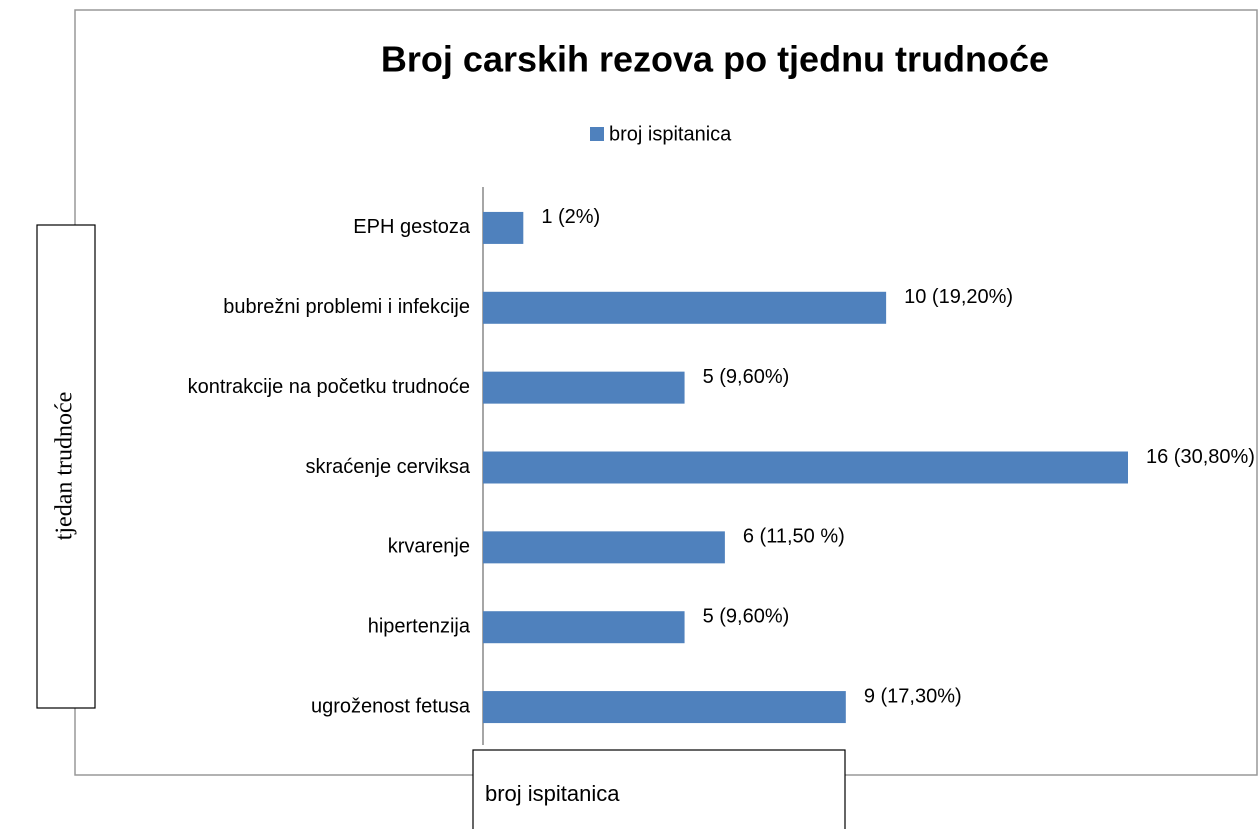  What do you see at coordinates (329, 387) in the screenshot?
I see `category-label: kontrakcije na početku trudnoće` at bounding box center [329, 387].